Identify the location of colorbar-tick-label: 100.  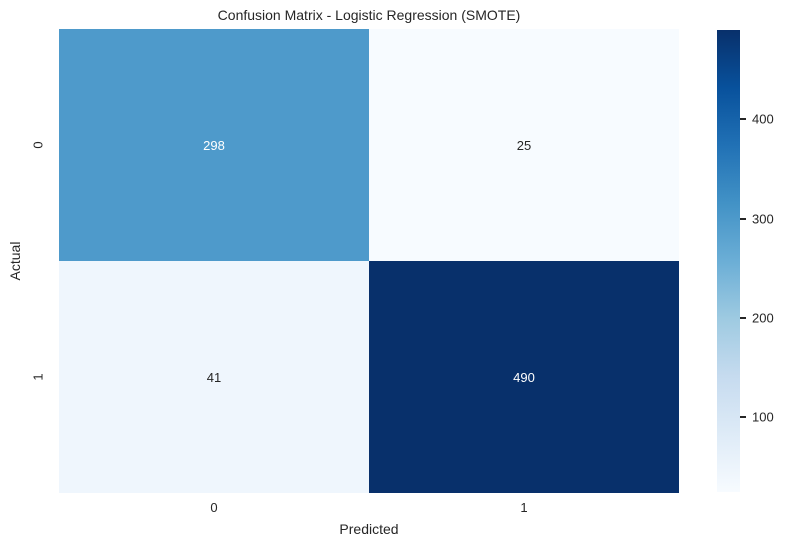
(763, 417).